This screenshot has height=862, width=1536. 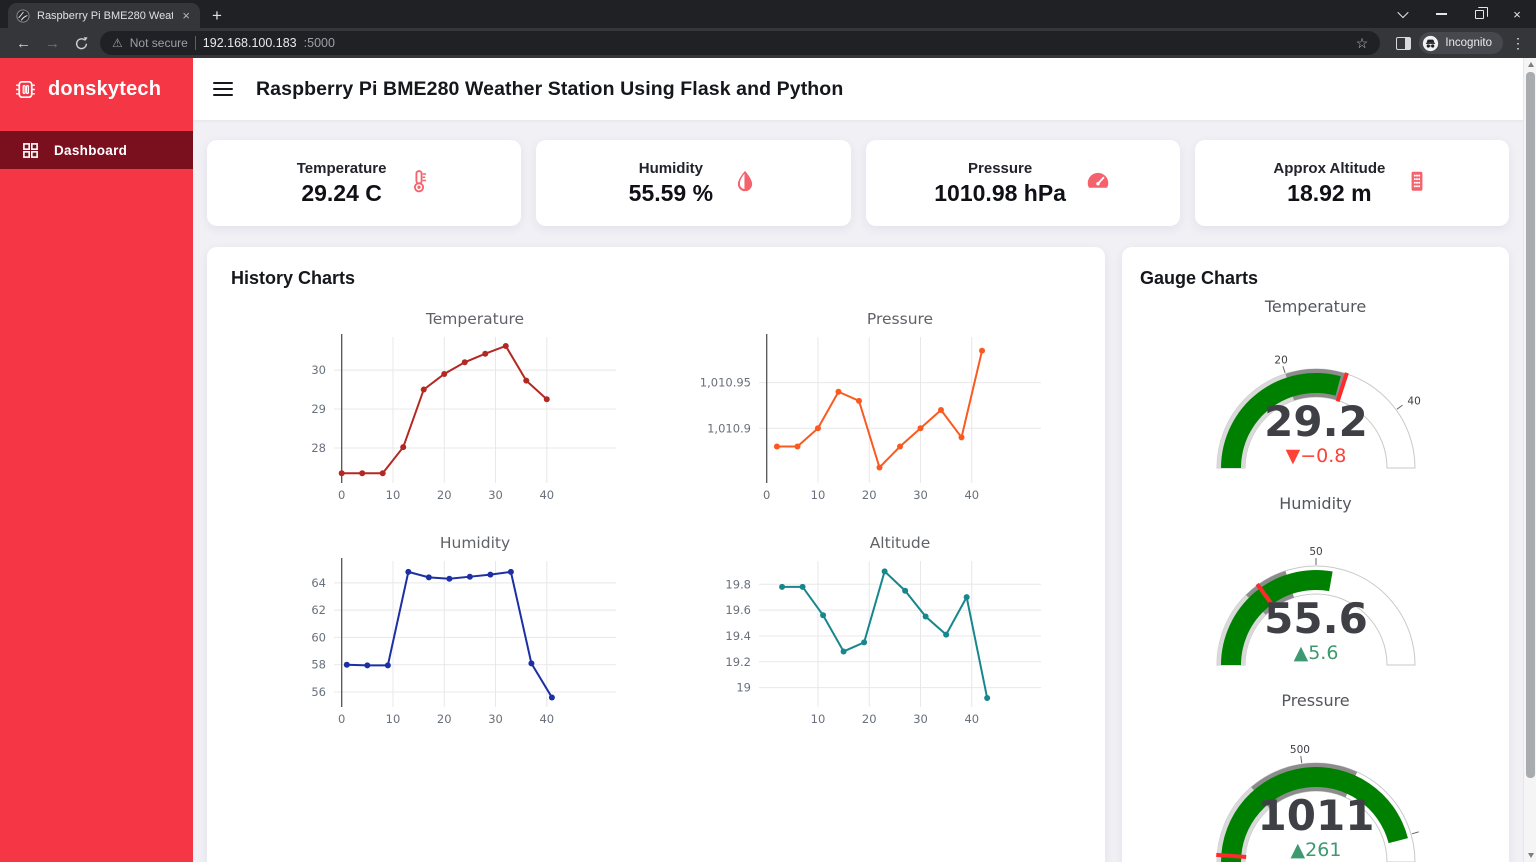 What do you see at coordinates (740, 43) in the screenshot?
I see `address-bar: ⚠ Not secure 192.168.100.183 :5000 ☆` at bounding box center [740, 43].